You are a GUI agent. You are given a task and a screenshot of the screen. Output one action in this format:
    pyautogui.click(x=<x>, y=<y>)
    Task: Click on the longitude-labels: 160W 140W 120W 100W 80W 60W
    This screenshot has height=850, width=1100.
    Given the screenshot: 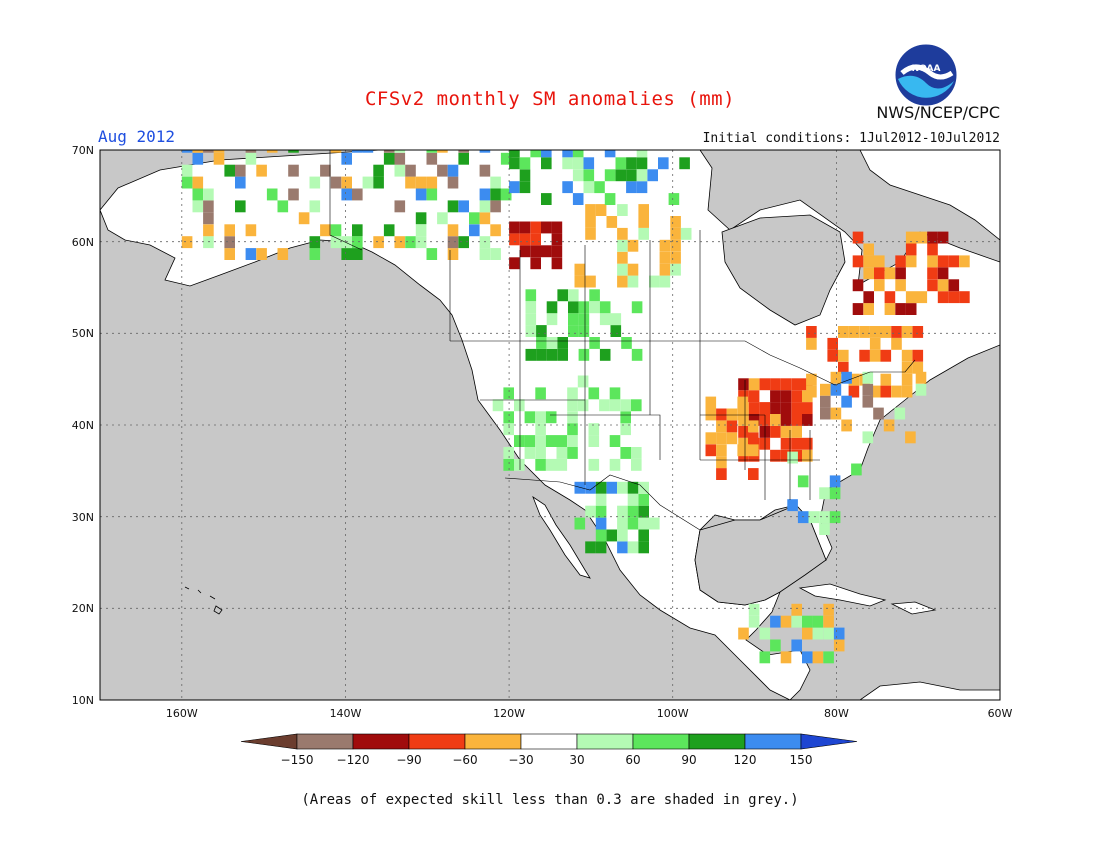 What is the action you would take?
    pyautogui.click(x=589, y=713)
    